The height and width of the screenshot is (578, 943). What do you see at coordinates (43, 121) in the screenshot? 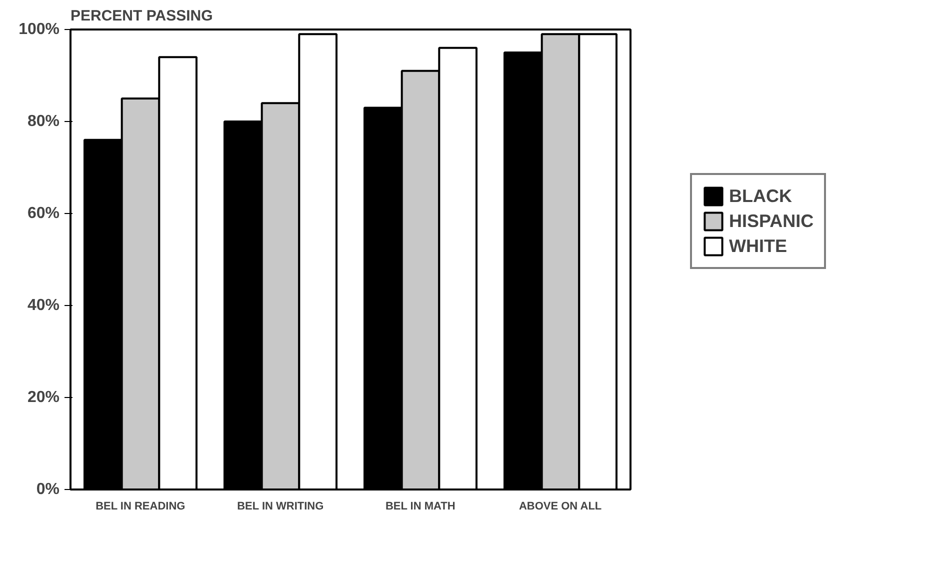
I see `y-tick-label: 80%` at bounding box center [43, 121].